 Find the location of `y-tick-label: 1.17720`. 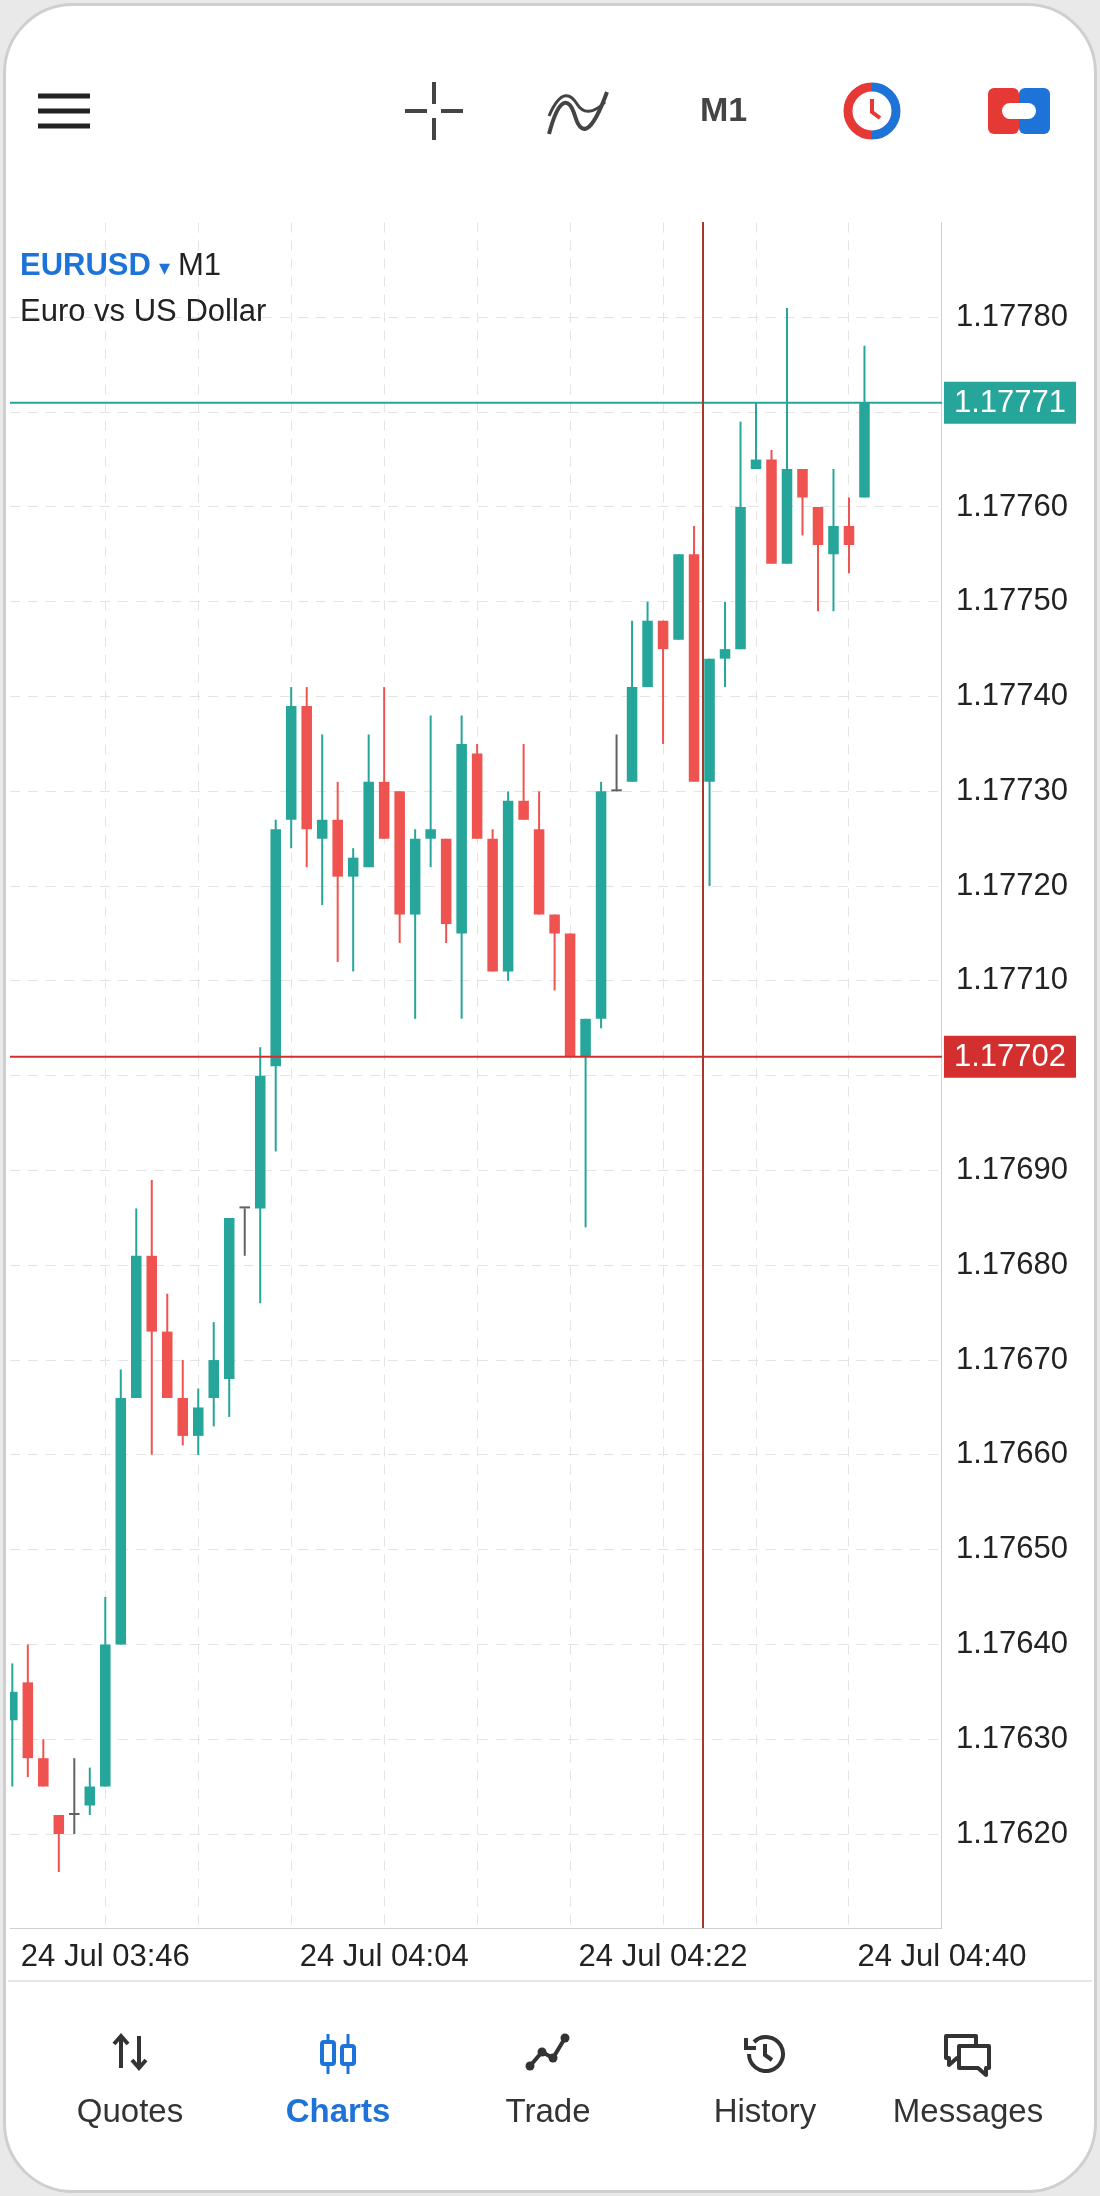

y-tick-label: 1.17720 is located at coordinates (1012, 884).